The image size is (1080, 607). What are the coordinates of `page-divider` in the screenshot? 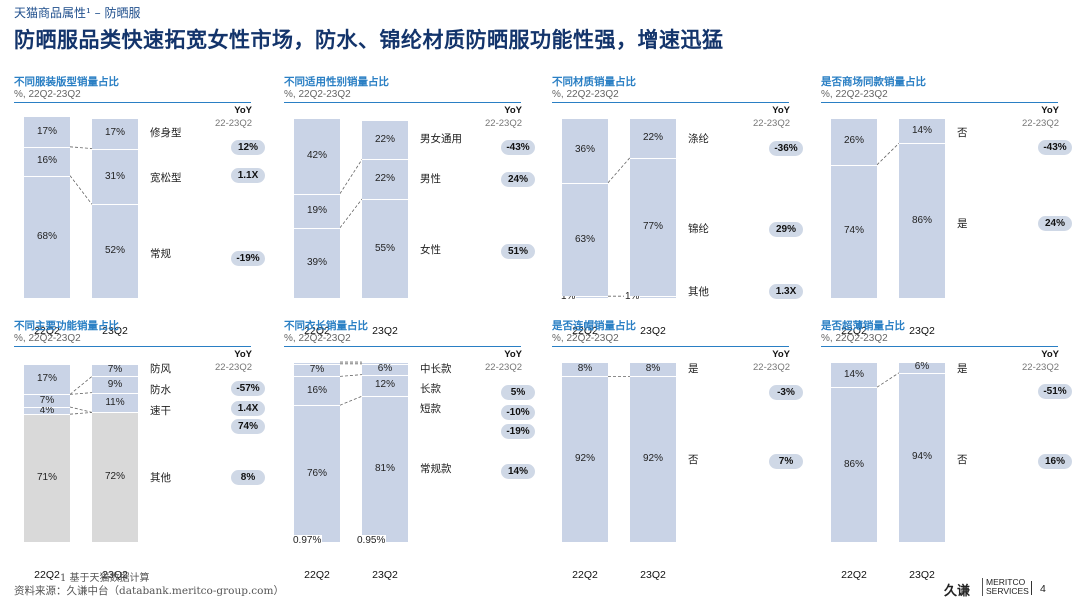 It's located at (1031, 588).